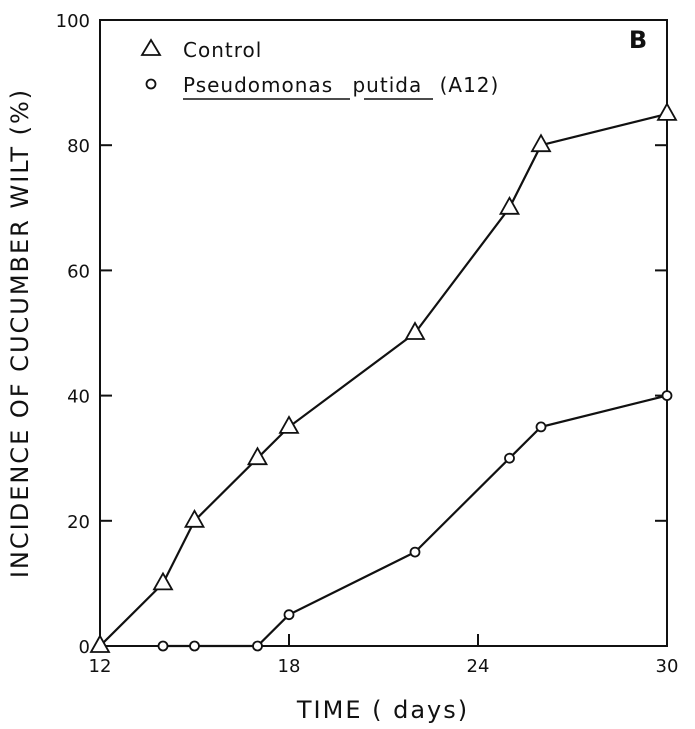 This screenshot has width=695, height=729. I want to click on y-tick-label: 60, so click(78, 271).